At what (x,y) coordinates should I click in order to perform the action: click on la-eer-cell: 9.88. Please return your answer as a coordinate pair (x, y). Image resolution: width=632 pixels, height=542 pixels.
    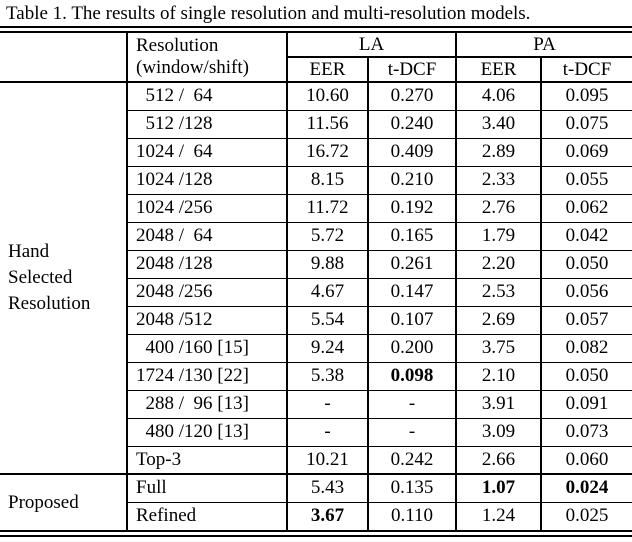
    Looking at the image, I should click on (327, 264).